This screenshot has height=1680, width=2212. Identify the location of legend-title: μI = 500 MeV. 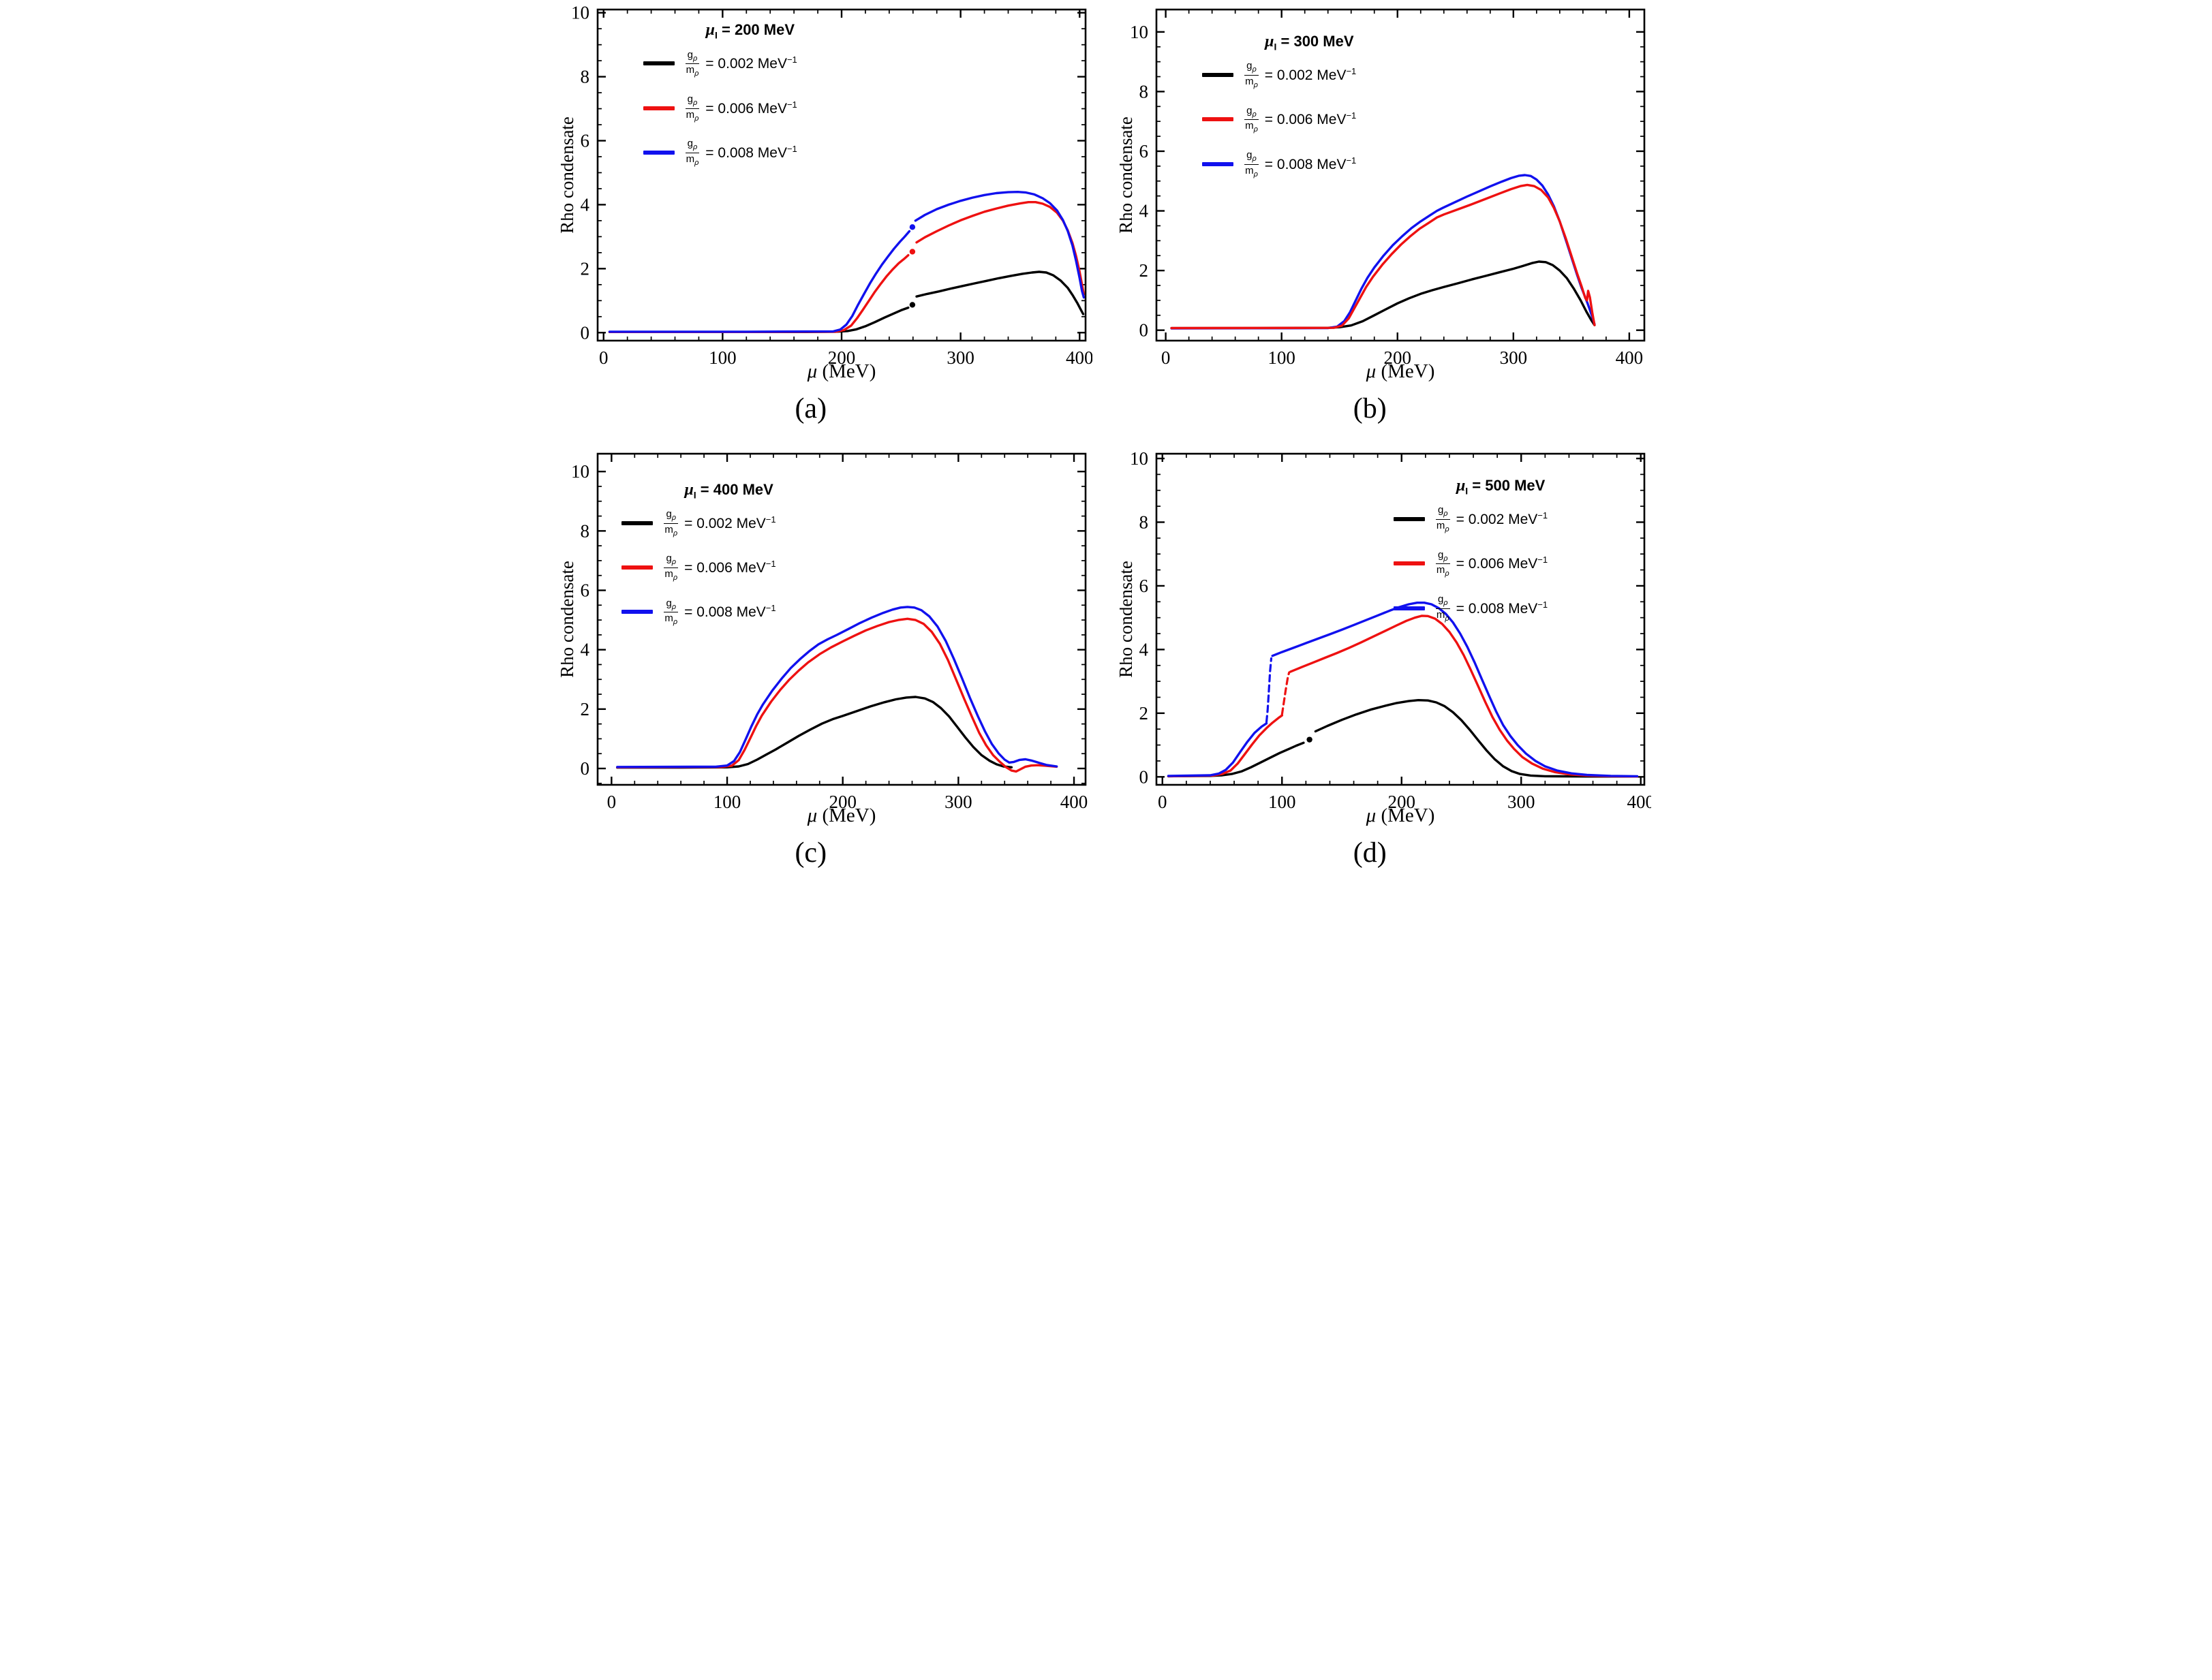
(1501, 487).